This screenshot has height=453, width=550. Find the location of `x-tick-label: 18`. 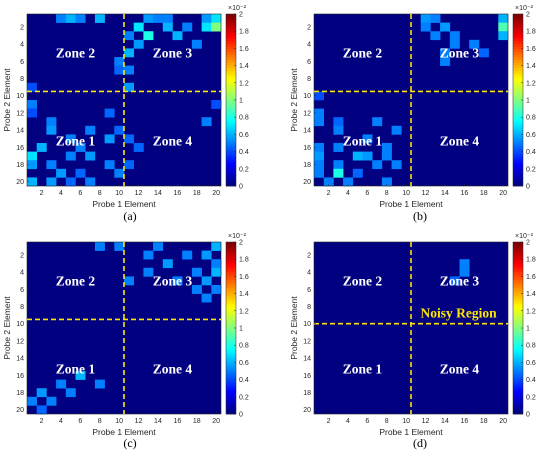

x-tick-label: 18 is located at coordinates (484, 421).